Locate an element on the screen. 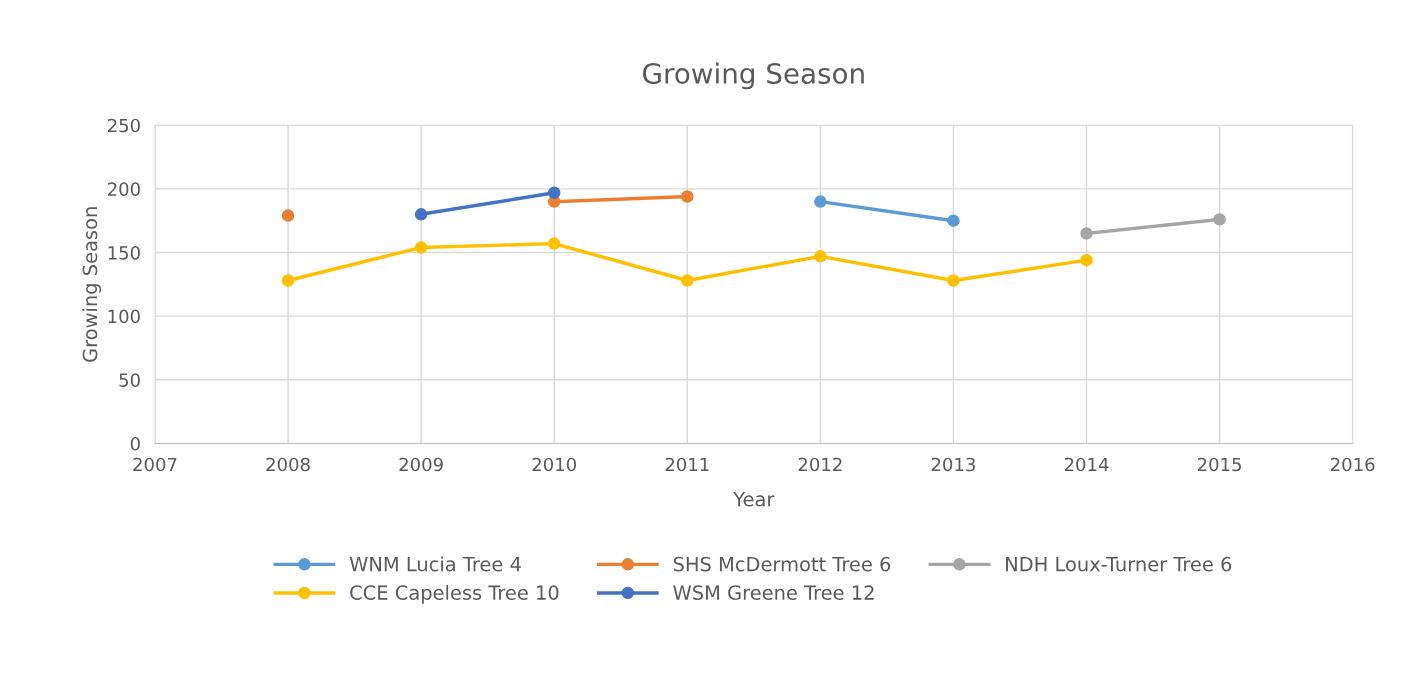  x-tick-label: 2009 is located at coordinates (421, 464).